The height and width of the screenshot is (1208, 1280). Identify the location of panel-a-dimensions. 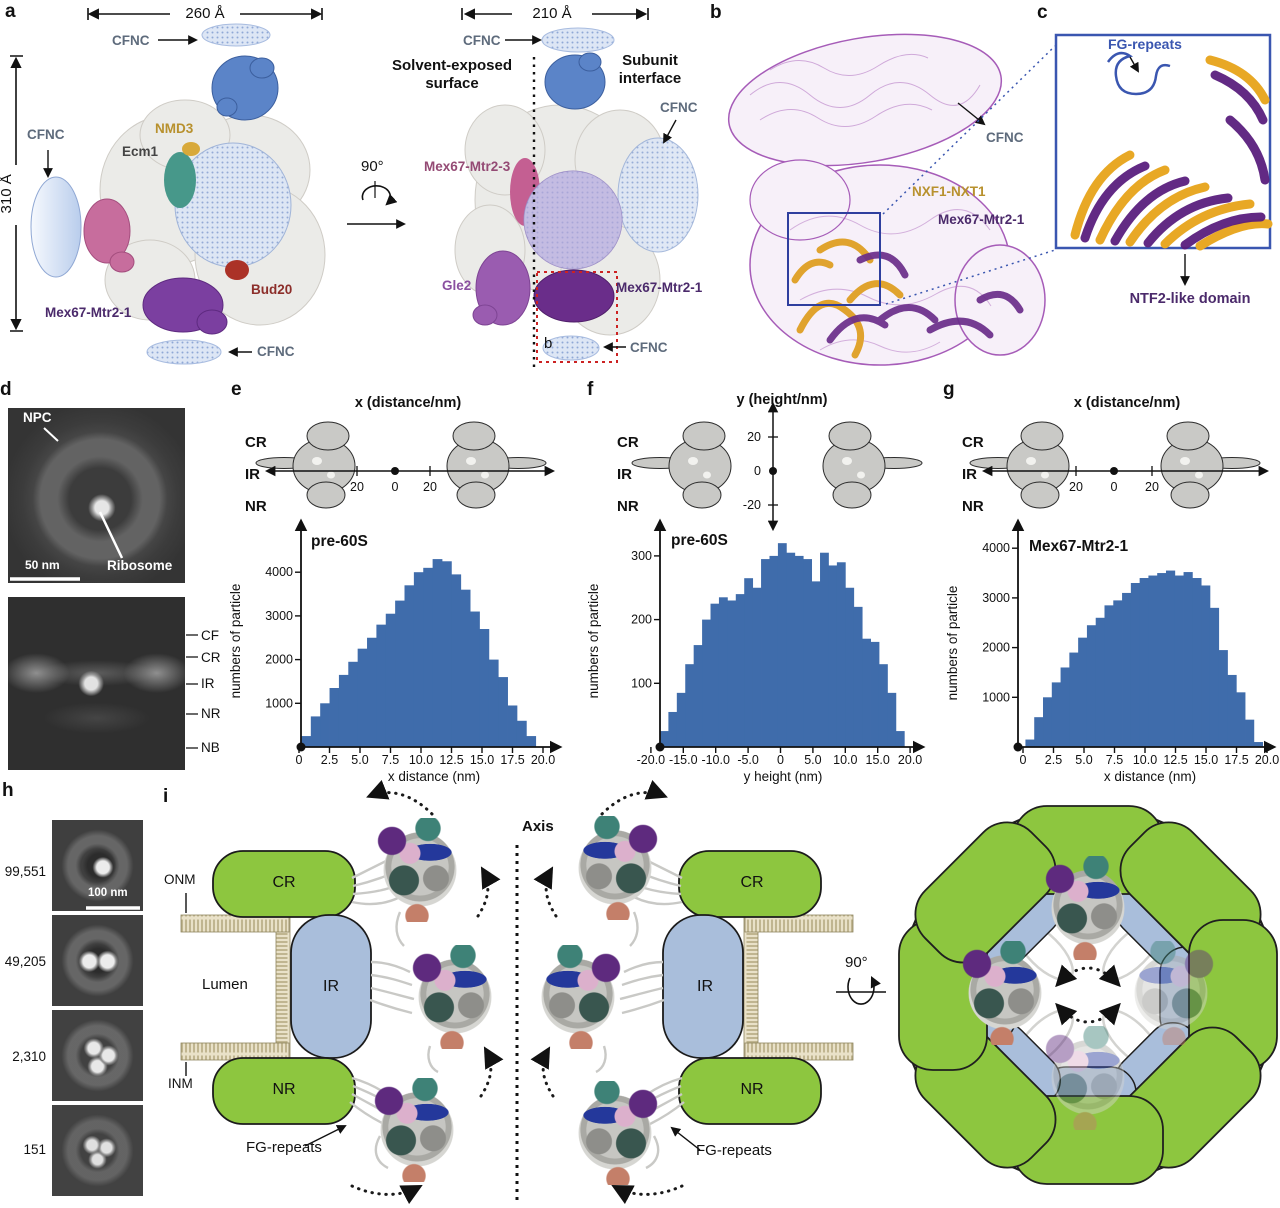
(329, 170).